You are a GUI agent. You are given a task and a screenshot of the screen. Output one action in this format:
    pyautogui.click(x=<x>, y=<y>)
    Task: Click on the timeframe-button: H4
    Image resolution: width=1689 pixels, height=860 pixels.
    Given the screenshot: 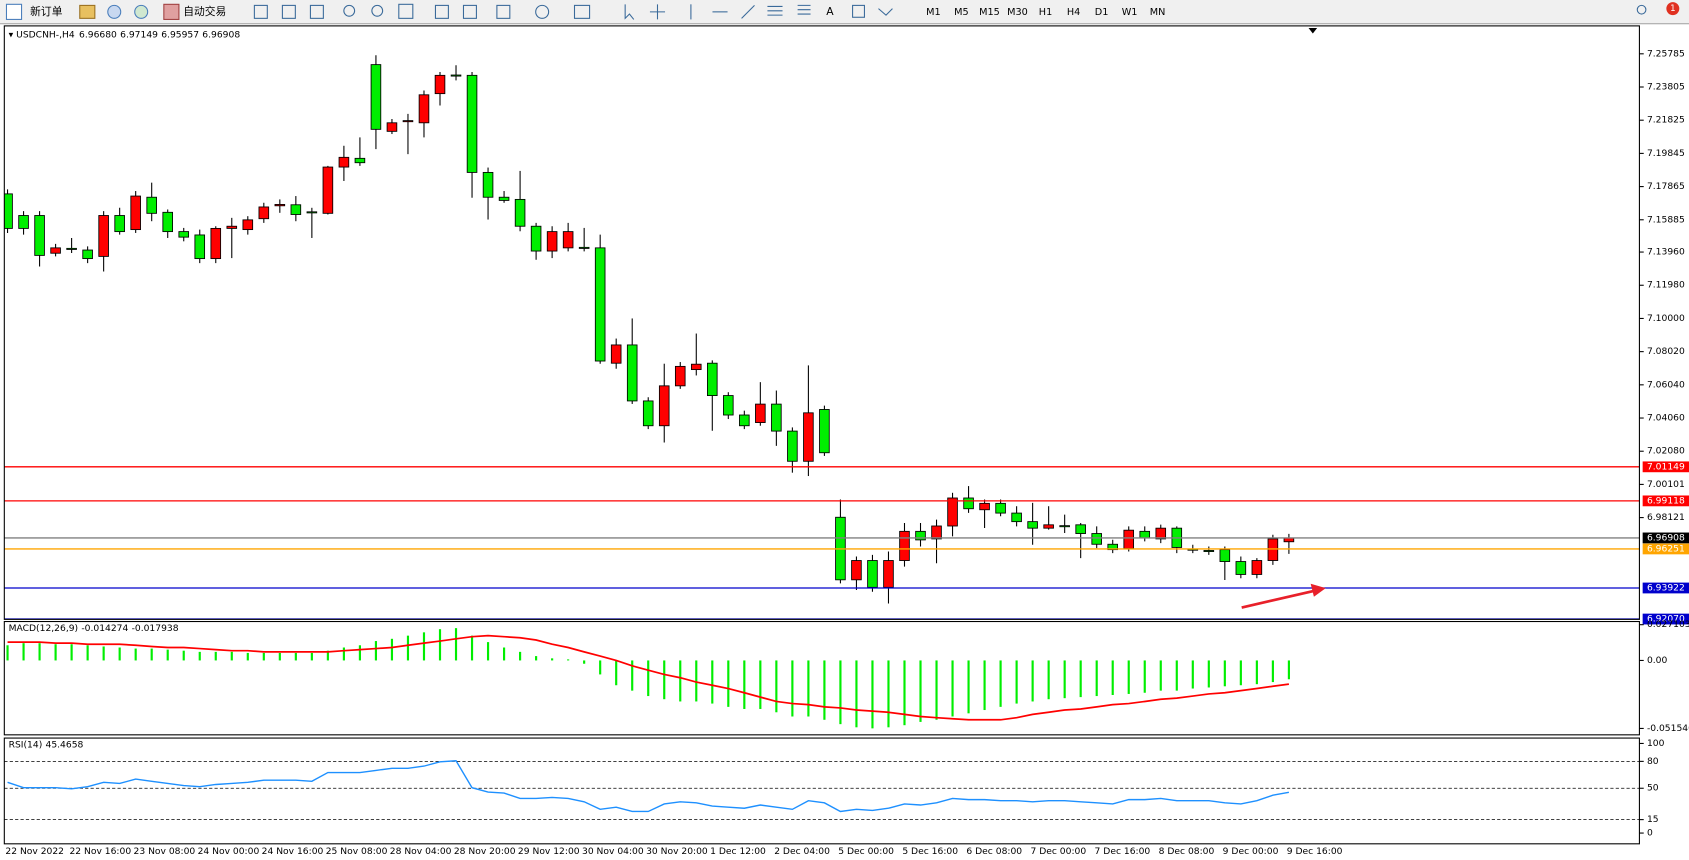 What is the action you would take?
    pyautogui.click(x=1073, y=12)
    